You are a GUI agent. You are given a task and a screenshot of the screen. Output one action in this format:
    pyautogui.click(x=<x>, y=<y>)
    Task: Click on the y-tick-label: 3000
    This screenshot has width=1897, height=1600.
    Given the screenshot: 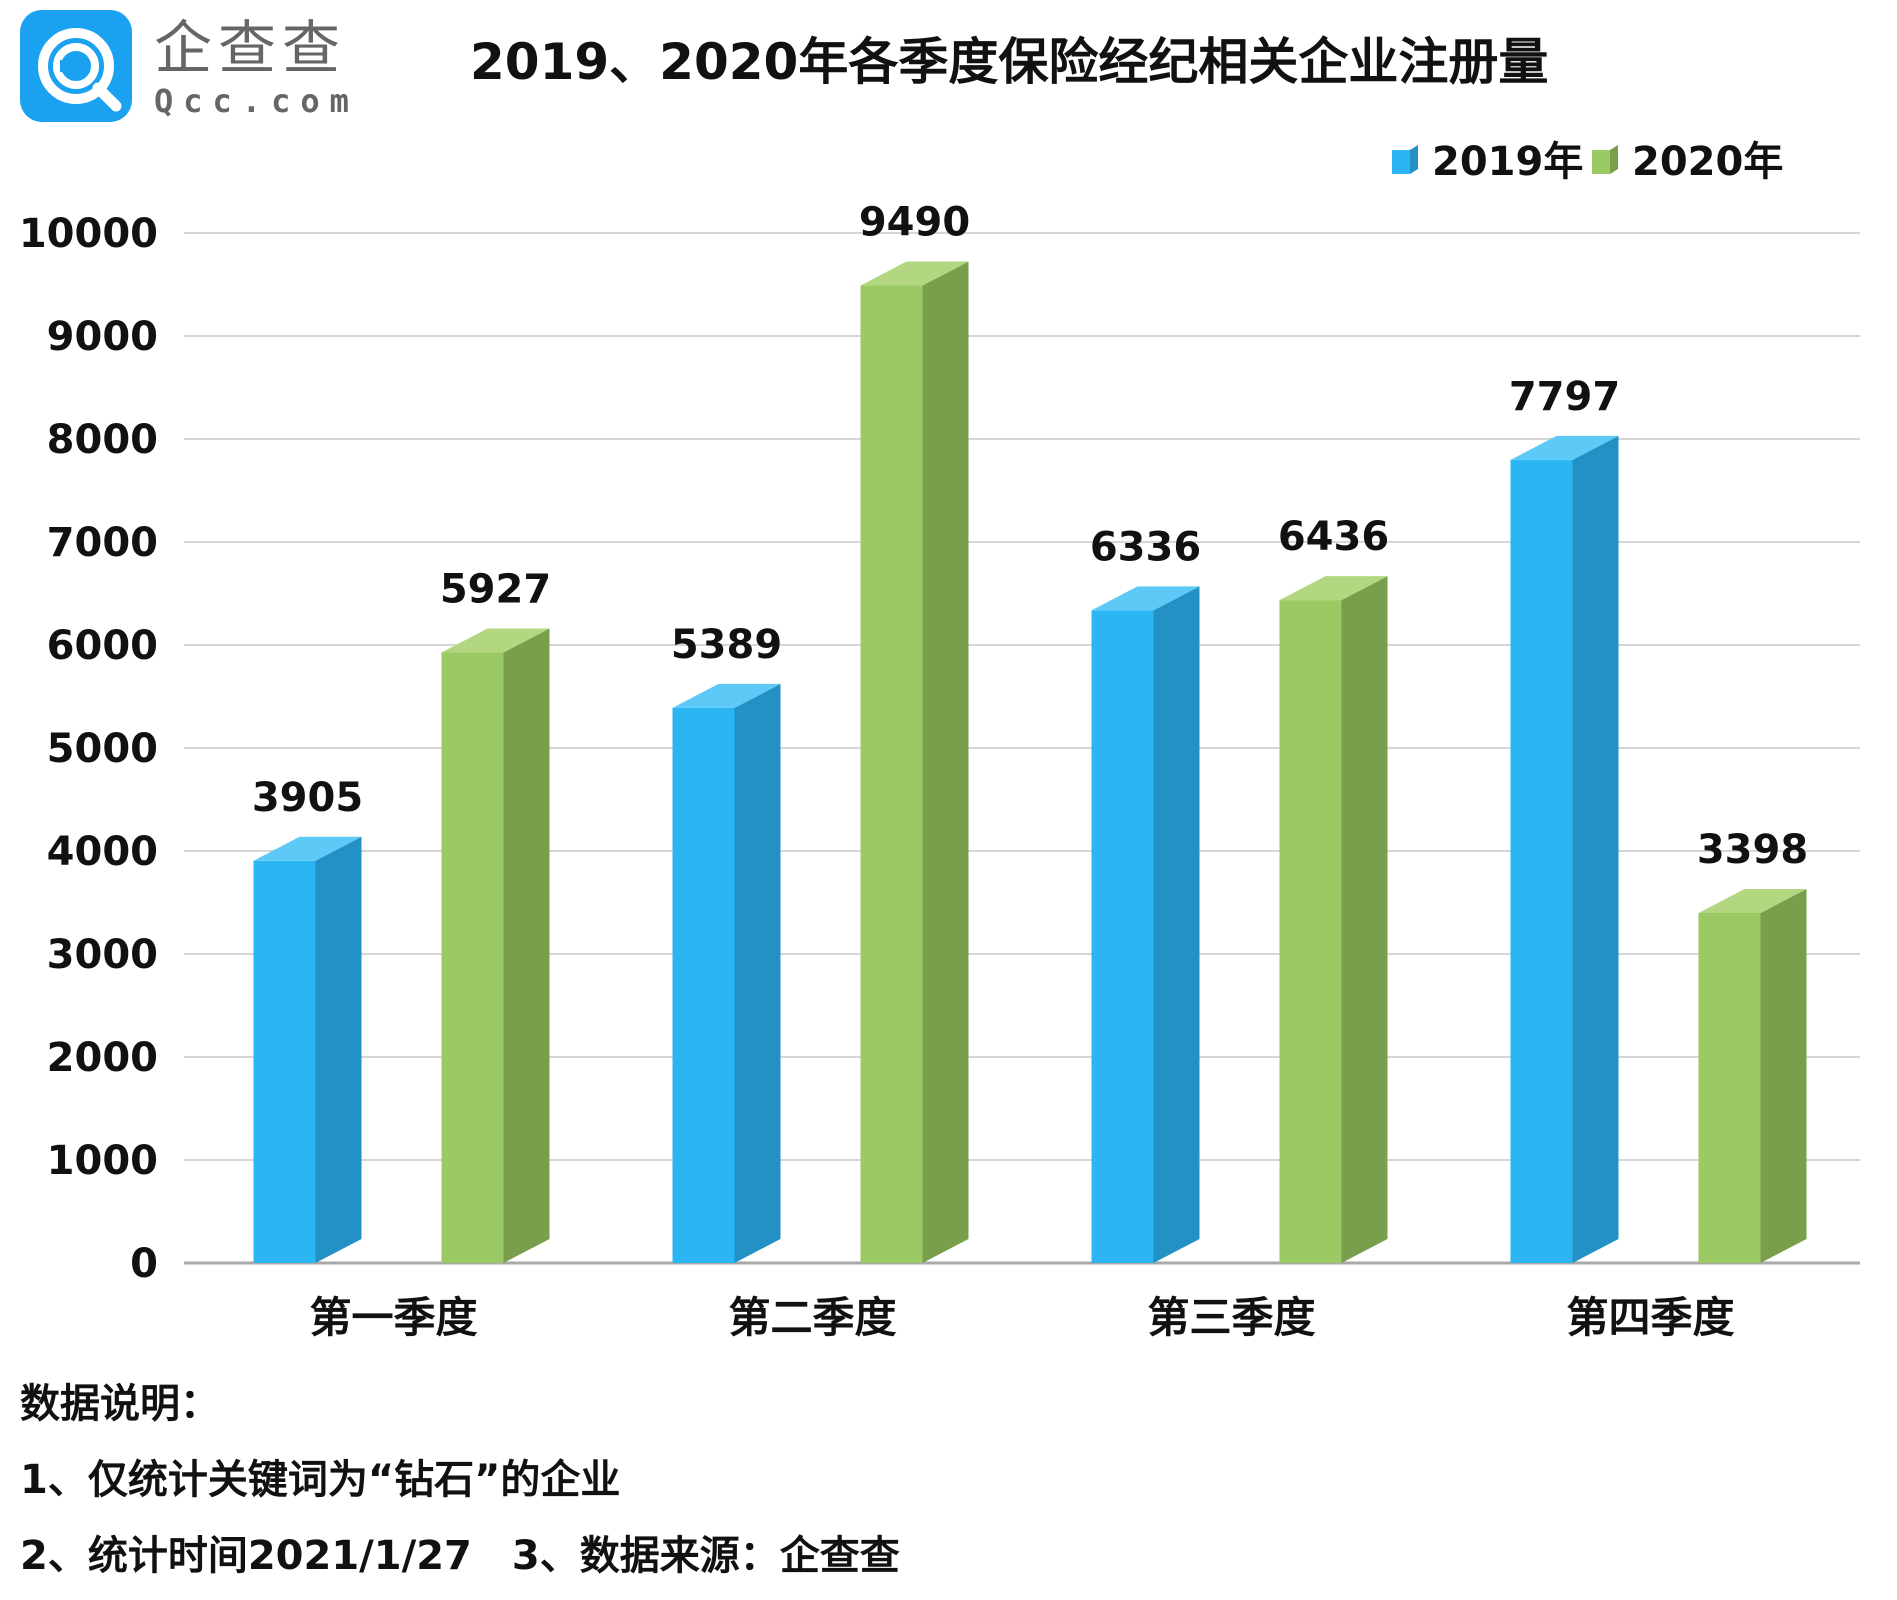 What is the action you would take?
    pyautogui.click(x=102, y=955)
    